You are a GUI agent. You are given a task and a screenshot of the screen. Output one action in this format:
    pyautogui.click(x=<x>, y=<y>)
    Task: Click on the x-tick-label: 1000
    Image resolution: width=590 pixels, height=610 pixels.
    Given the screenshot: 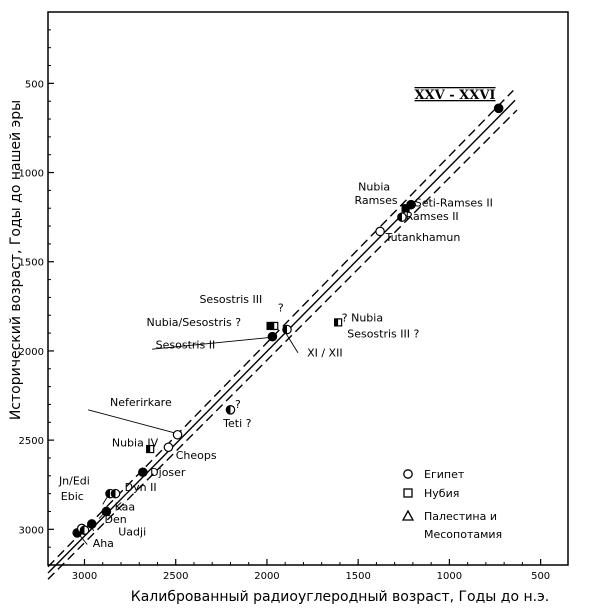 What is the action you would take?
    pyautogui.click(x=449, y=576)
    